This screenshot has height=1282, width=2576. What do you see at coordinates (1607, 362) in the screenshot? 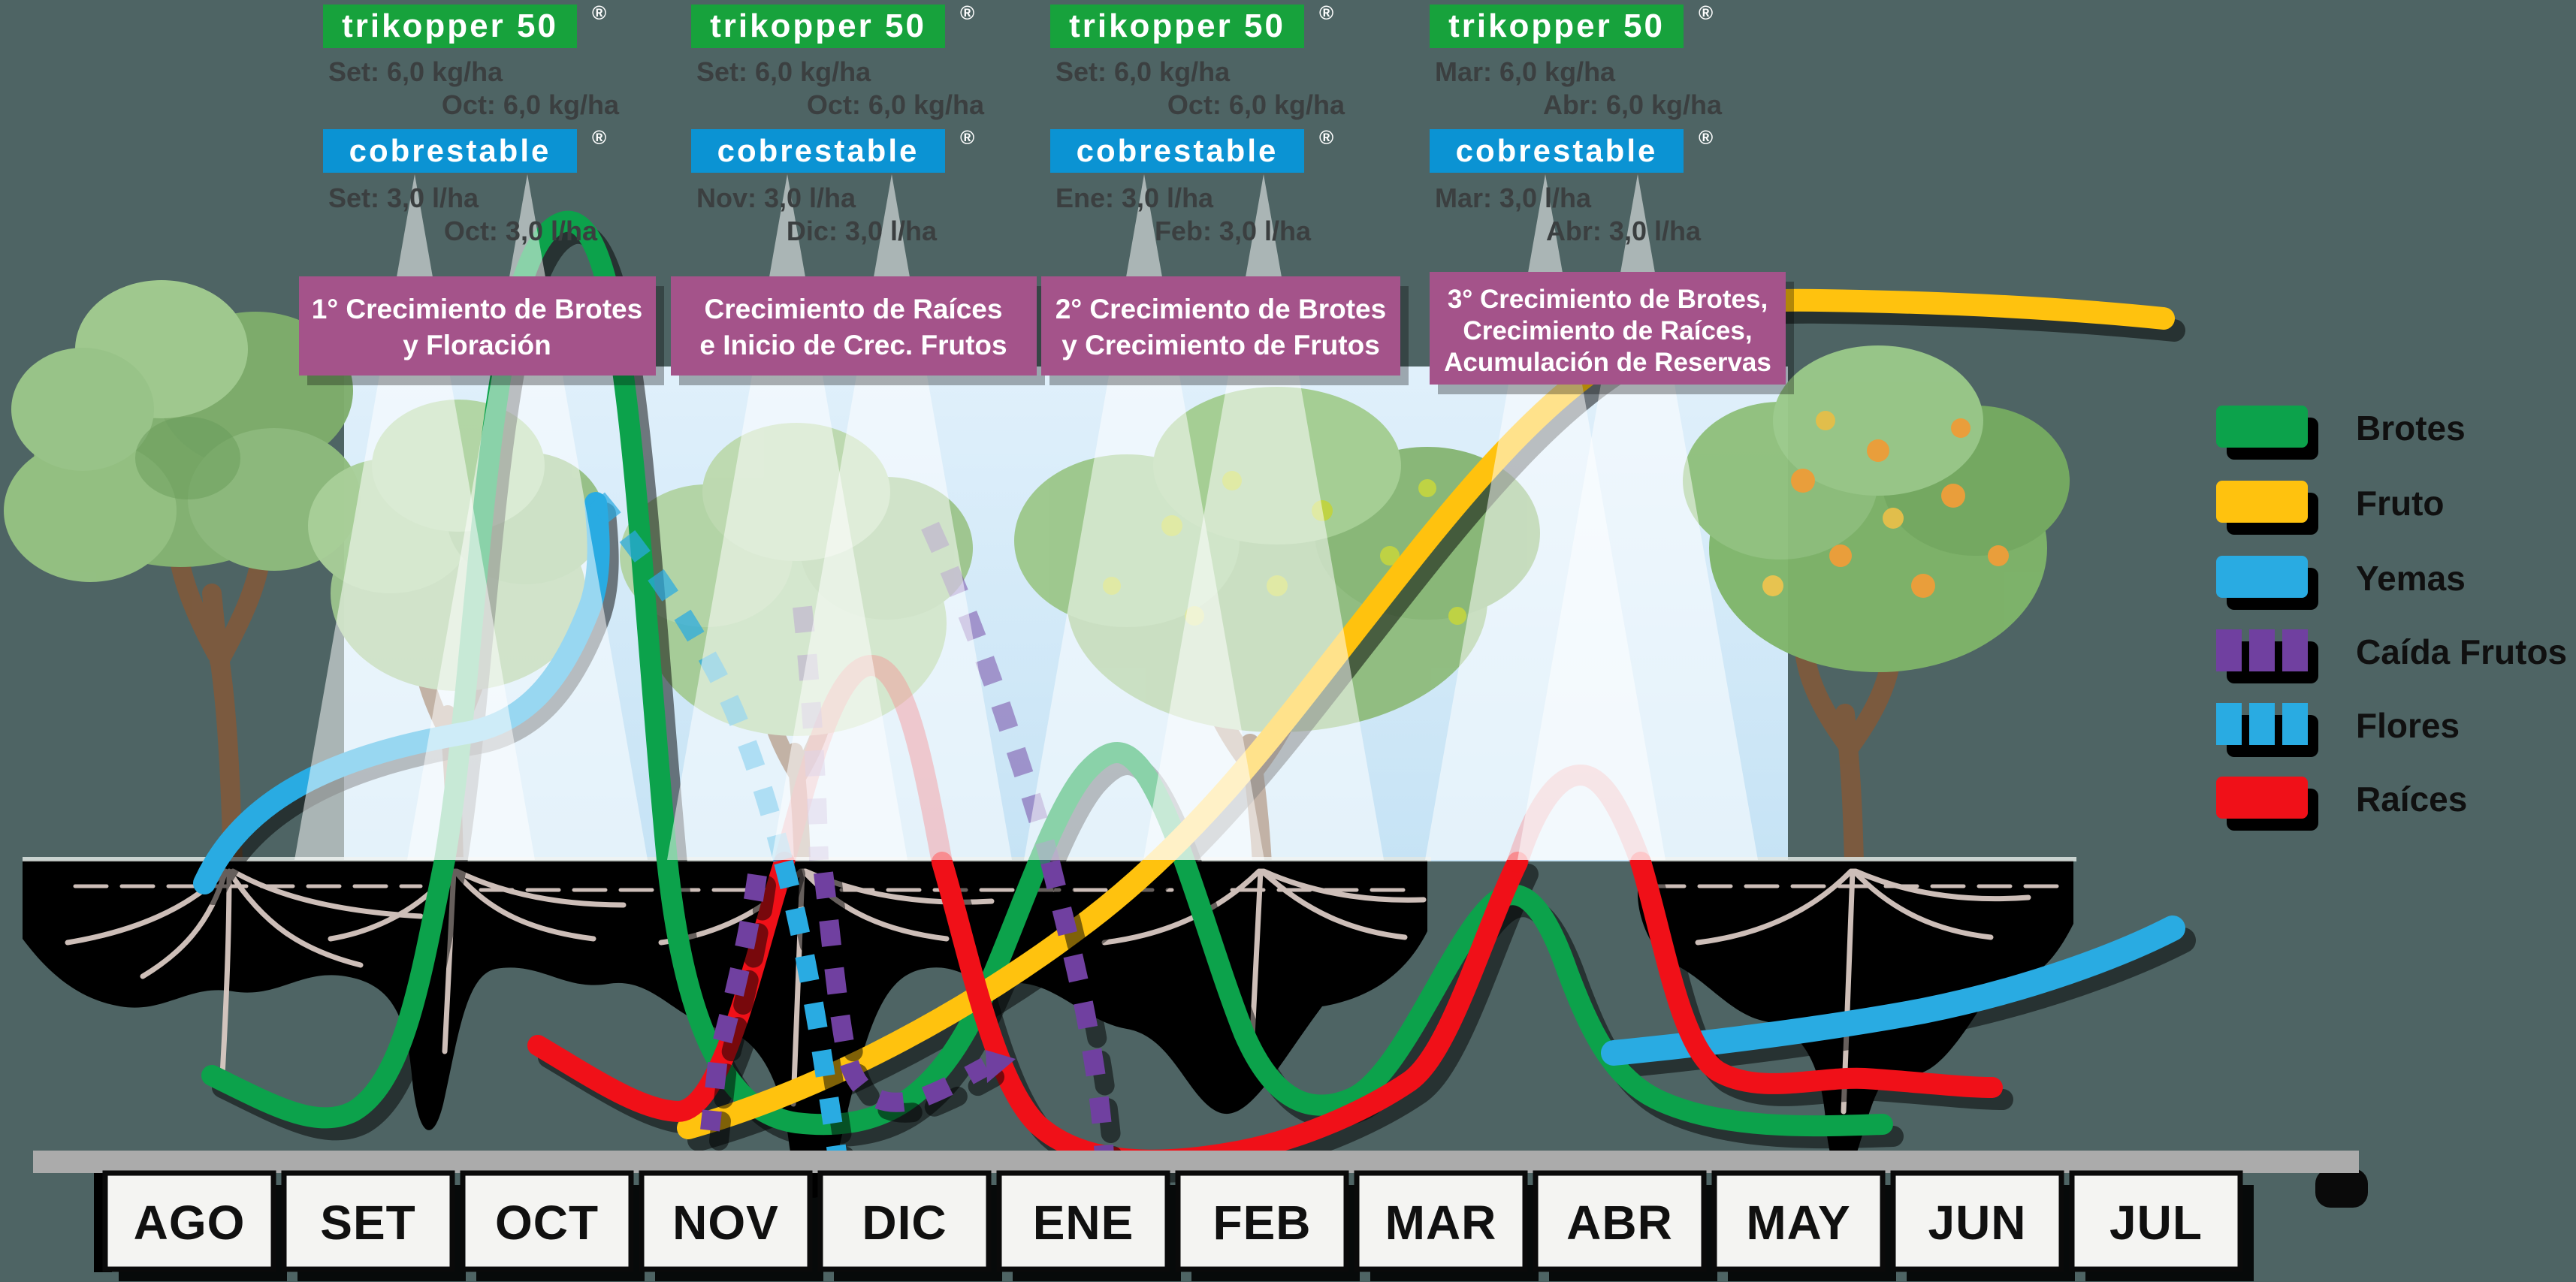
I see `stage-line-3: Acumulación de Reservas` at bounding box center [1607, 362].